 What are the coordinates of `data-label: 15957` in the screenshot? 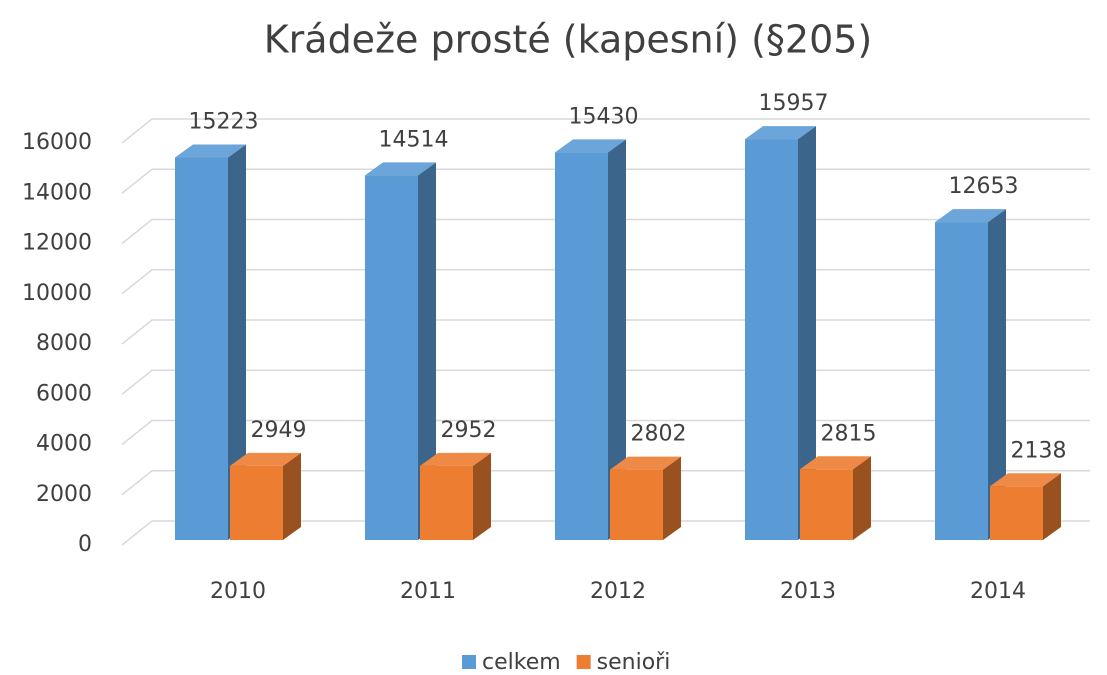 It's located at (794, 103).